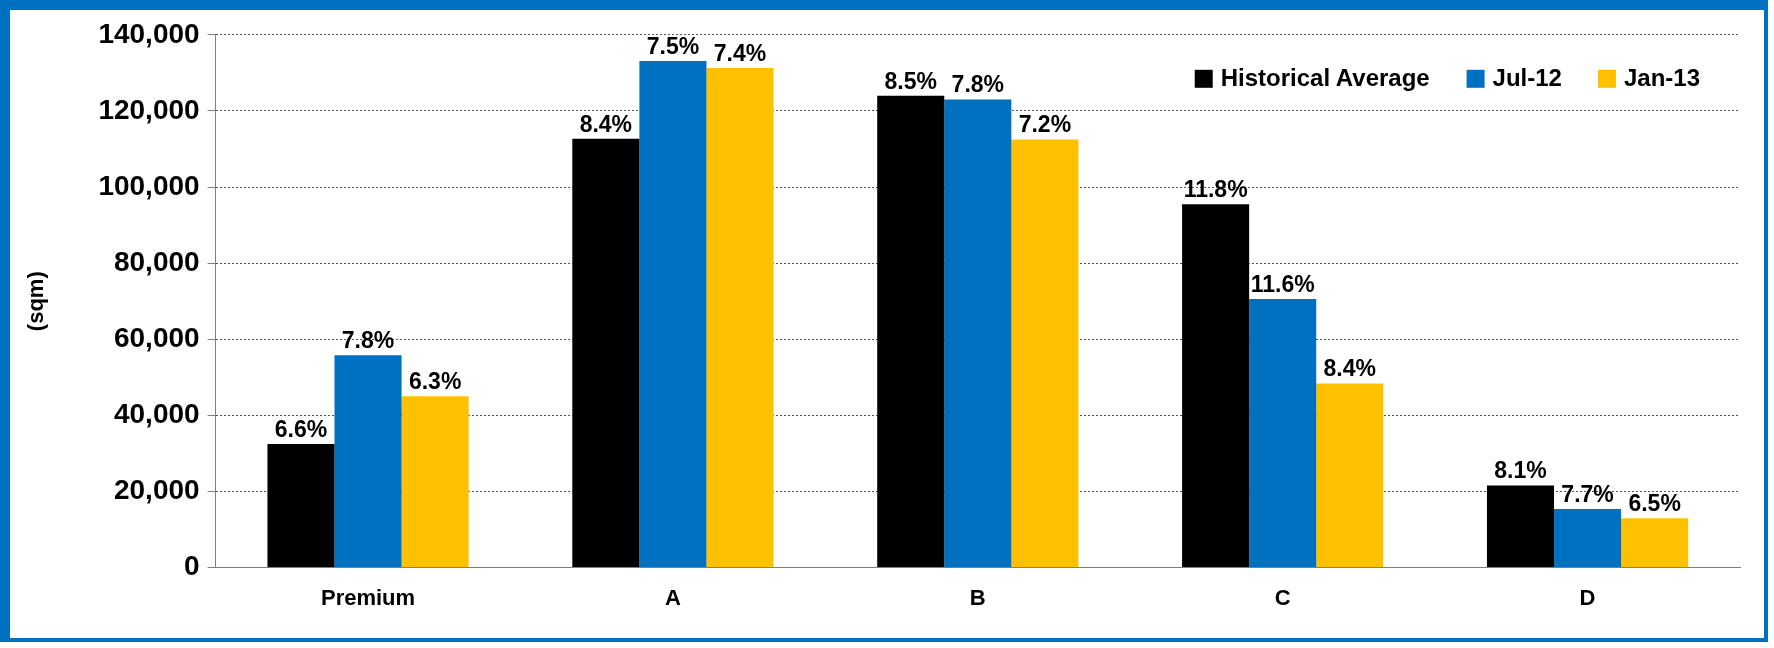  What do you see at coordinates (740, 52) in the screenshot?
I see `annotation: 7.4%` at bounding box center [740, 52].